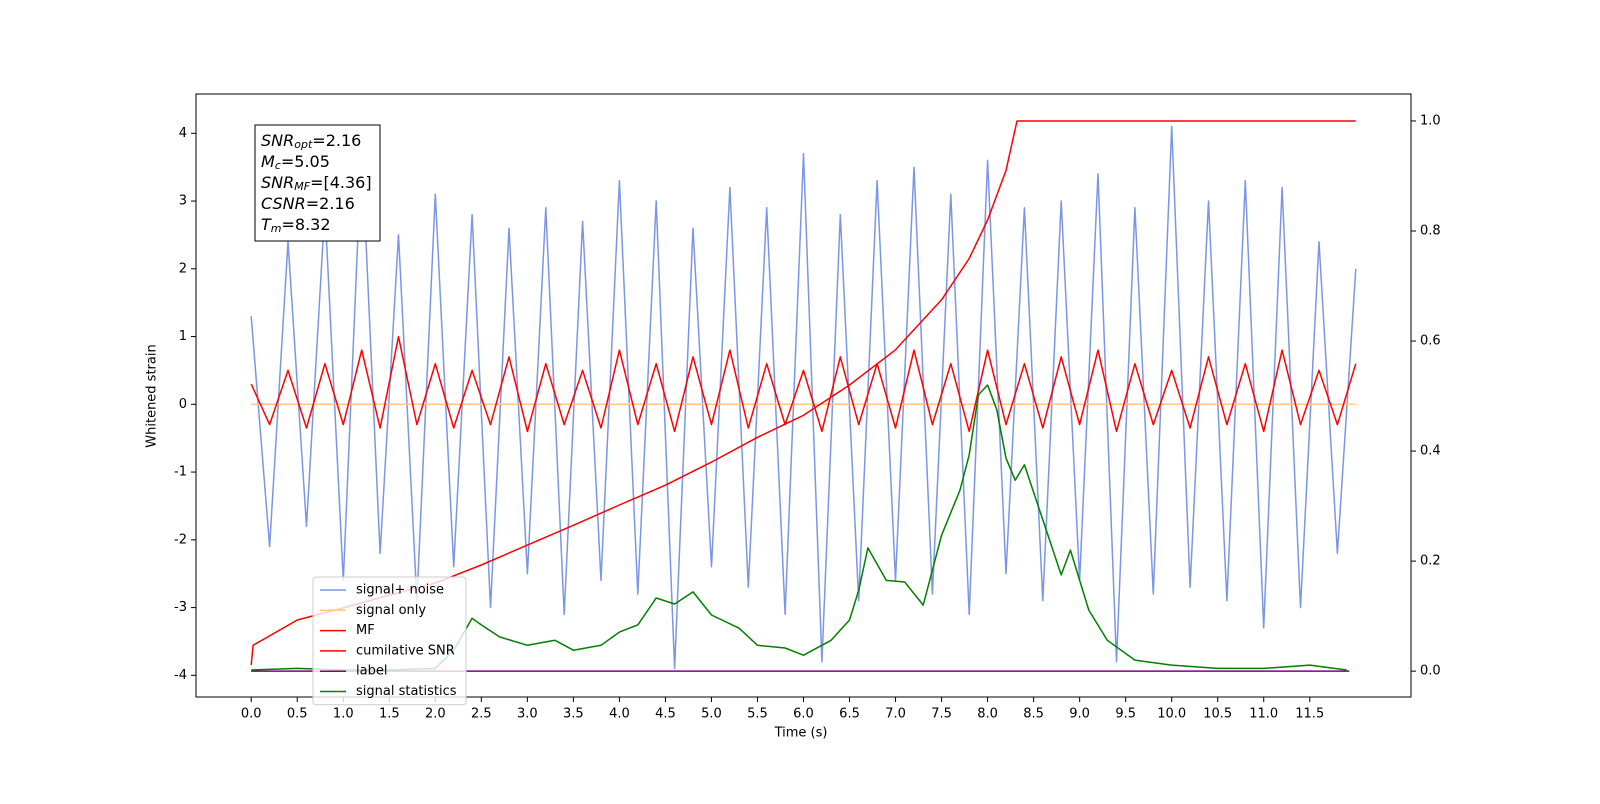 The width and height of the screenshot is (1600, 804). Describe the element at coordinates (305, 161) in the screenshot. I see `annotation-value: =5.05` at that location.